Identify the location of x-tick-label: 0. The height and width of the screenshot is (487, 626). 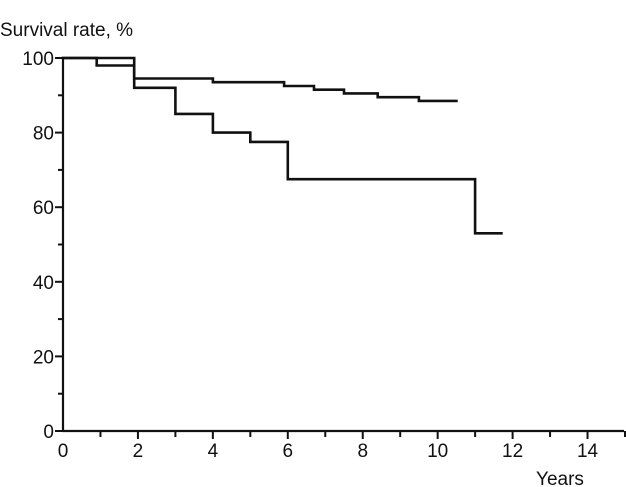
(63, 451).